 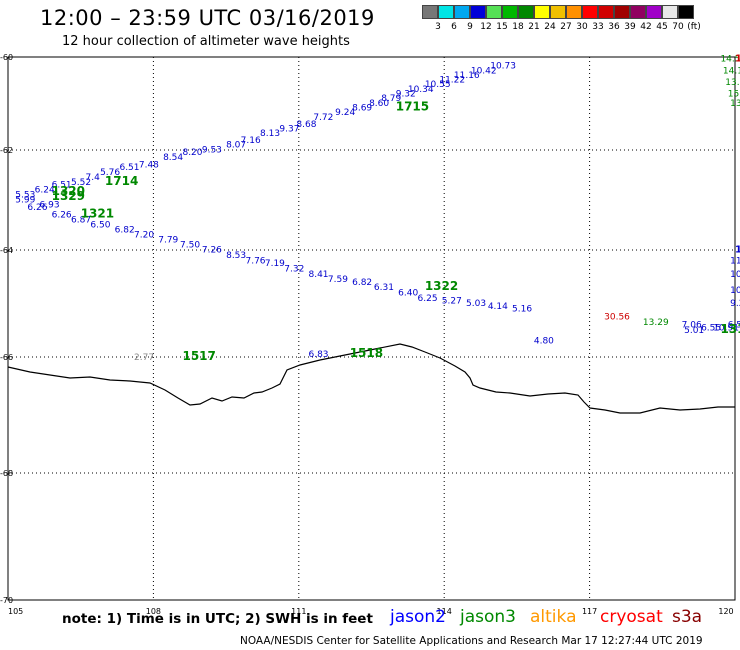 I want to click on wave-height-value: 8.79, so click(x=391, y=99).